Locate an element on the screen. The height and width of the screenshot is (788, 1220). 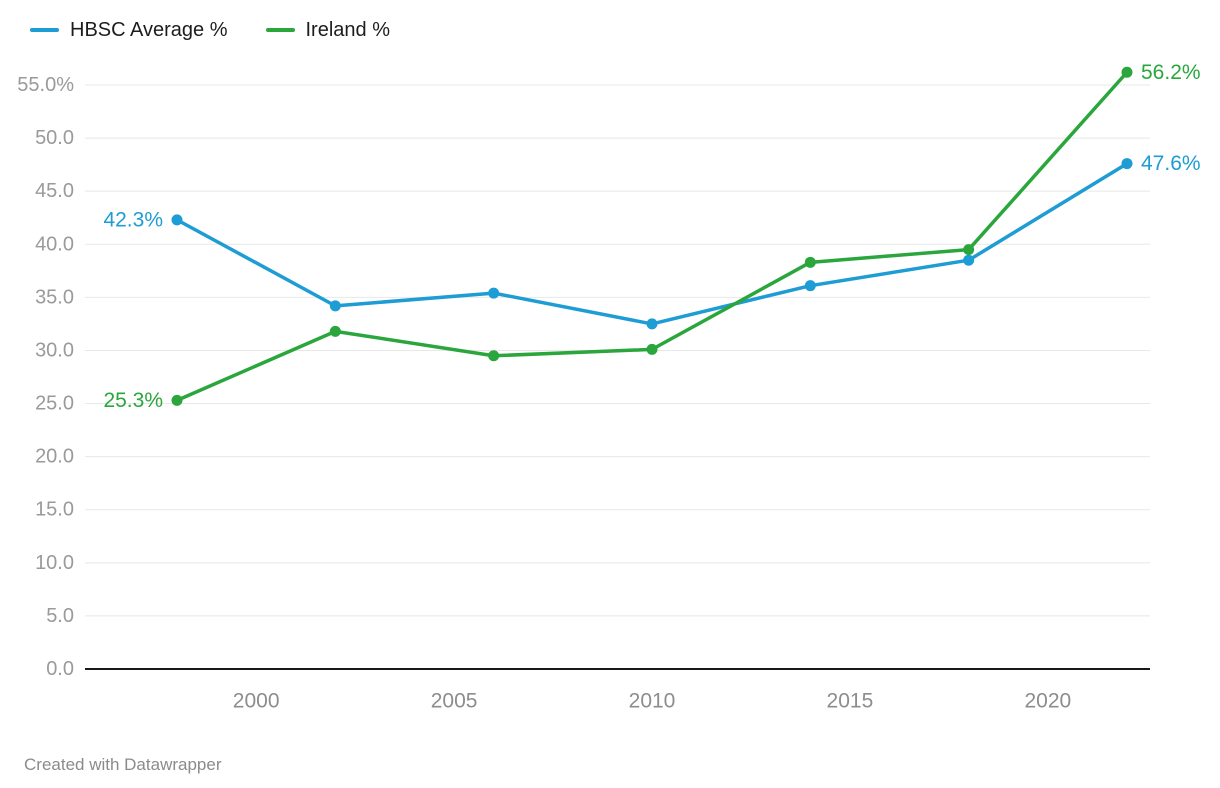
y-axis-tick-label: 50.0 is located at coordinates (54, 138).